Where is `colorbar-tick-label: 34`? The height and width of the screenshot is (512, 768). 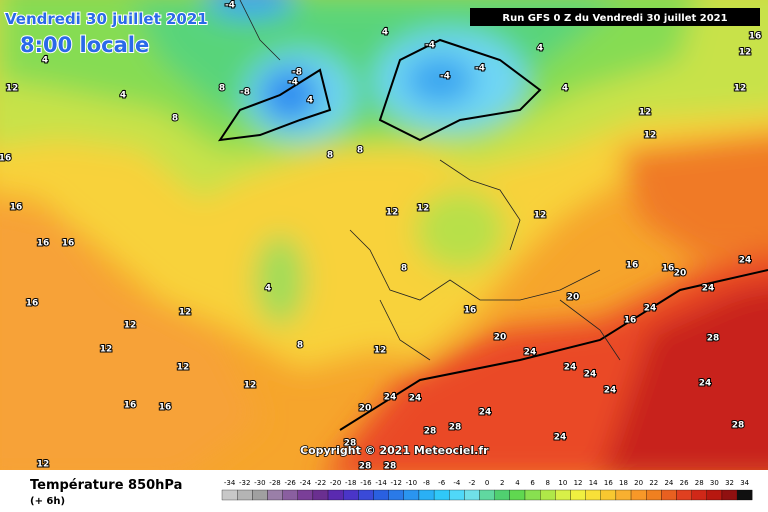
colorbar-tick-label: 34 is located at coordinates (744, 483).